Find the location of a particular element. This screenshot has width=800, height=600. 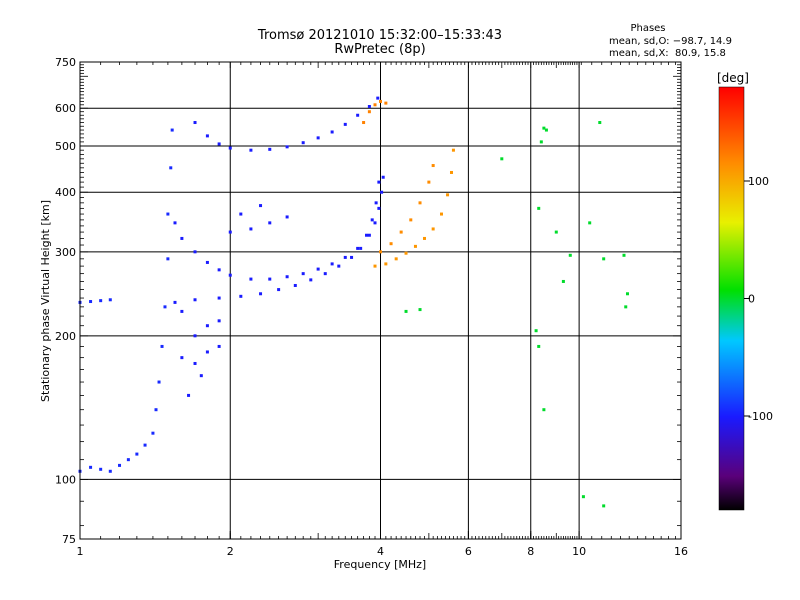

colorbar-label: [deg] is located at coordinates (733, 78).